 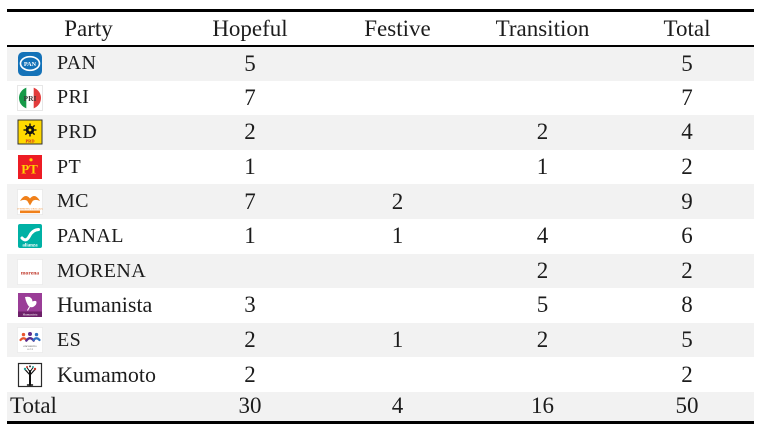 I want to click on party-cell: PAN PAN, so click(x=88, y=63).